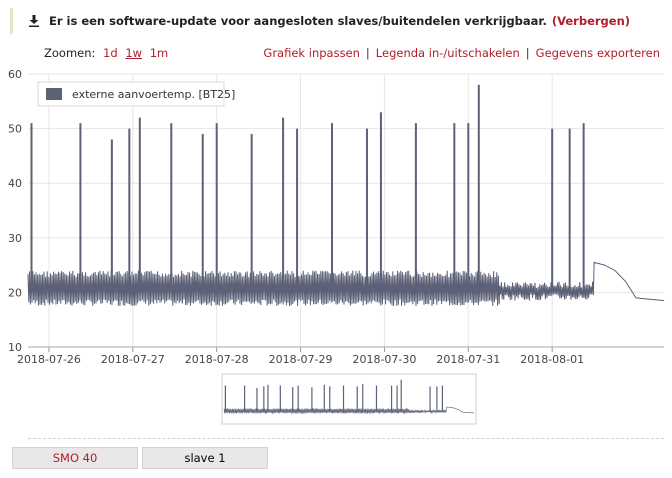 The height and width of the screenshot is (478, 672). Describe the element at coordinates (133, 359) in the screenshot. I see `x-tick-label: 2018-07-27` at that location.